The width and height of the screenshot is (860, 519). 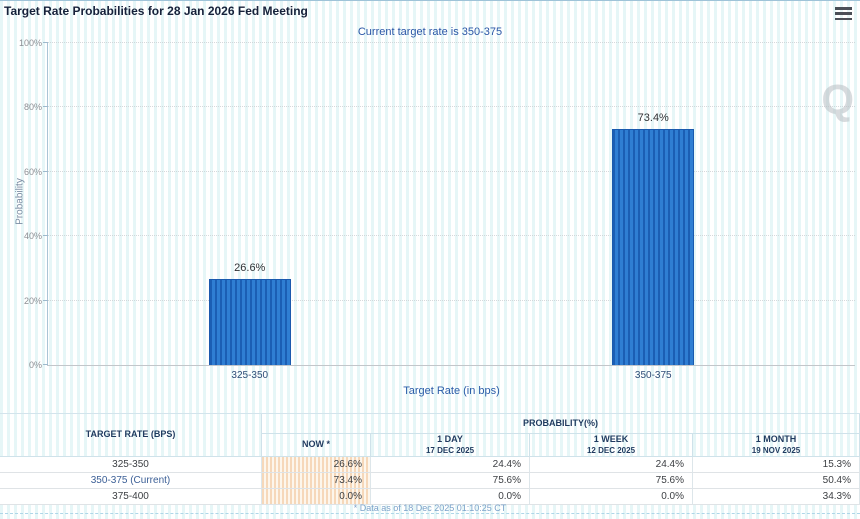 What do you see at coordinates (611, 439) in the screenshot?
I see `col-label: 1 WEEK` at bounding box center [611, 439].